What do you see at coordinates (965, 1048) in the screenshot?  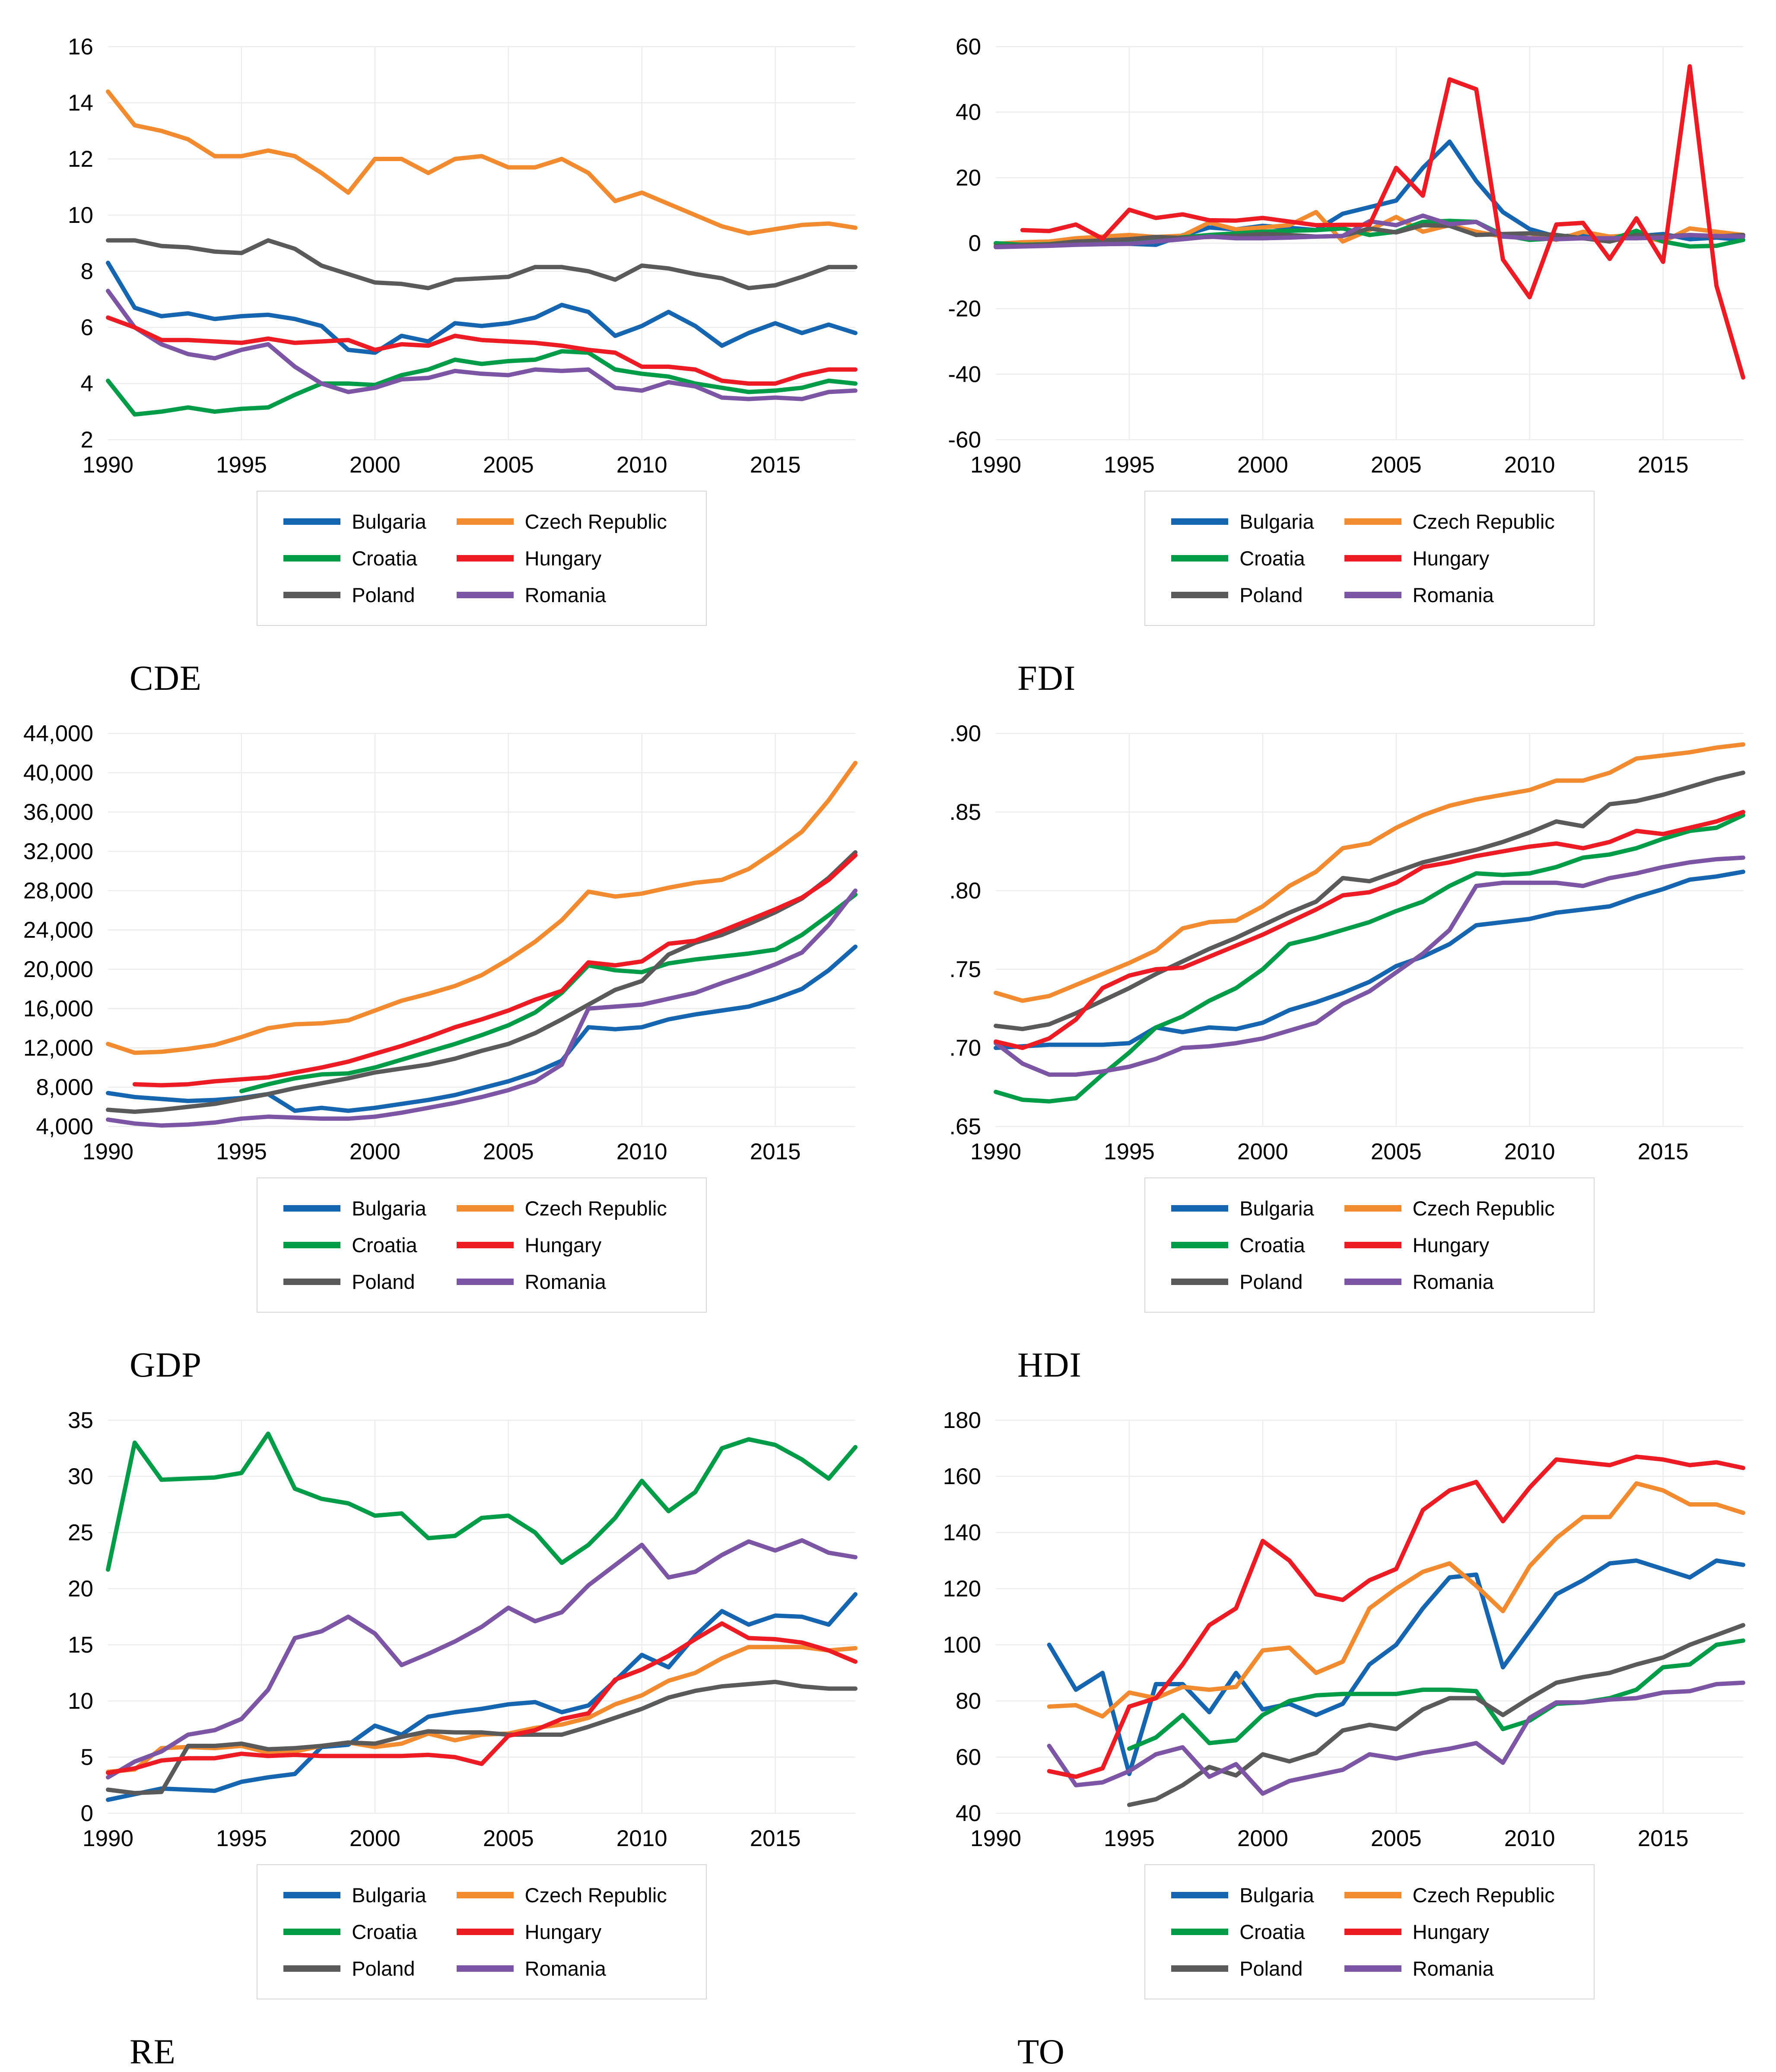 I see `y-tick-label: .70` at bounding box center [965, 1048].